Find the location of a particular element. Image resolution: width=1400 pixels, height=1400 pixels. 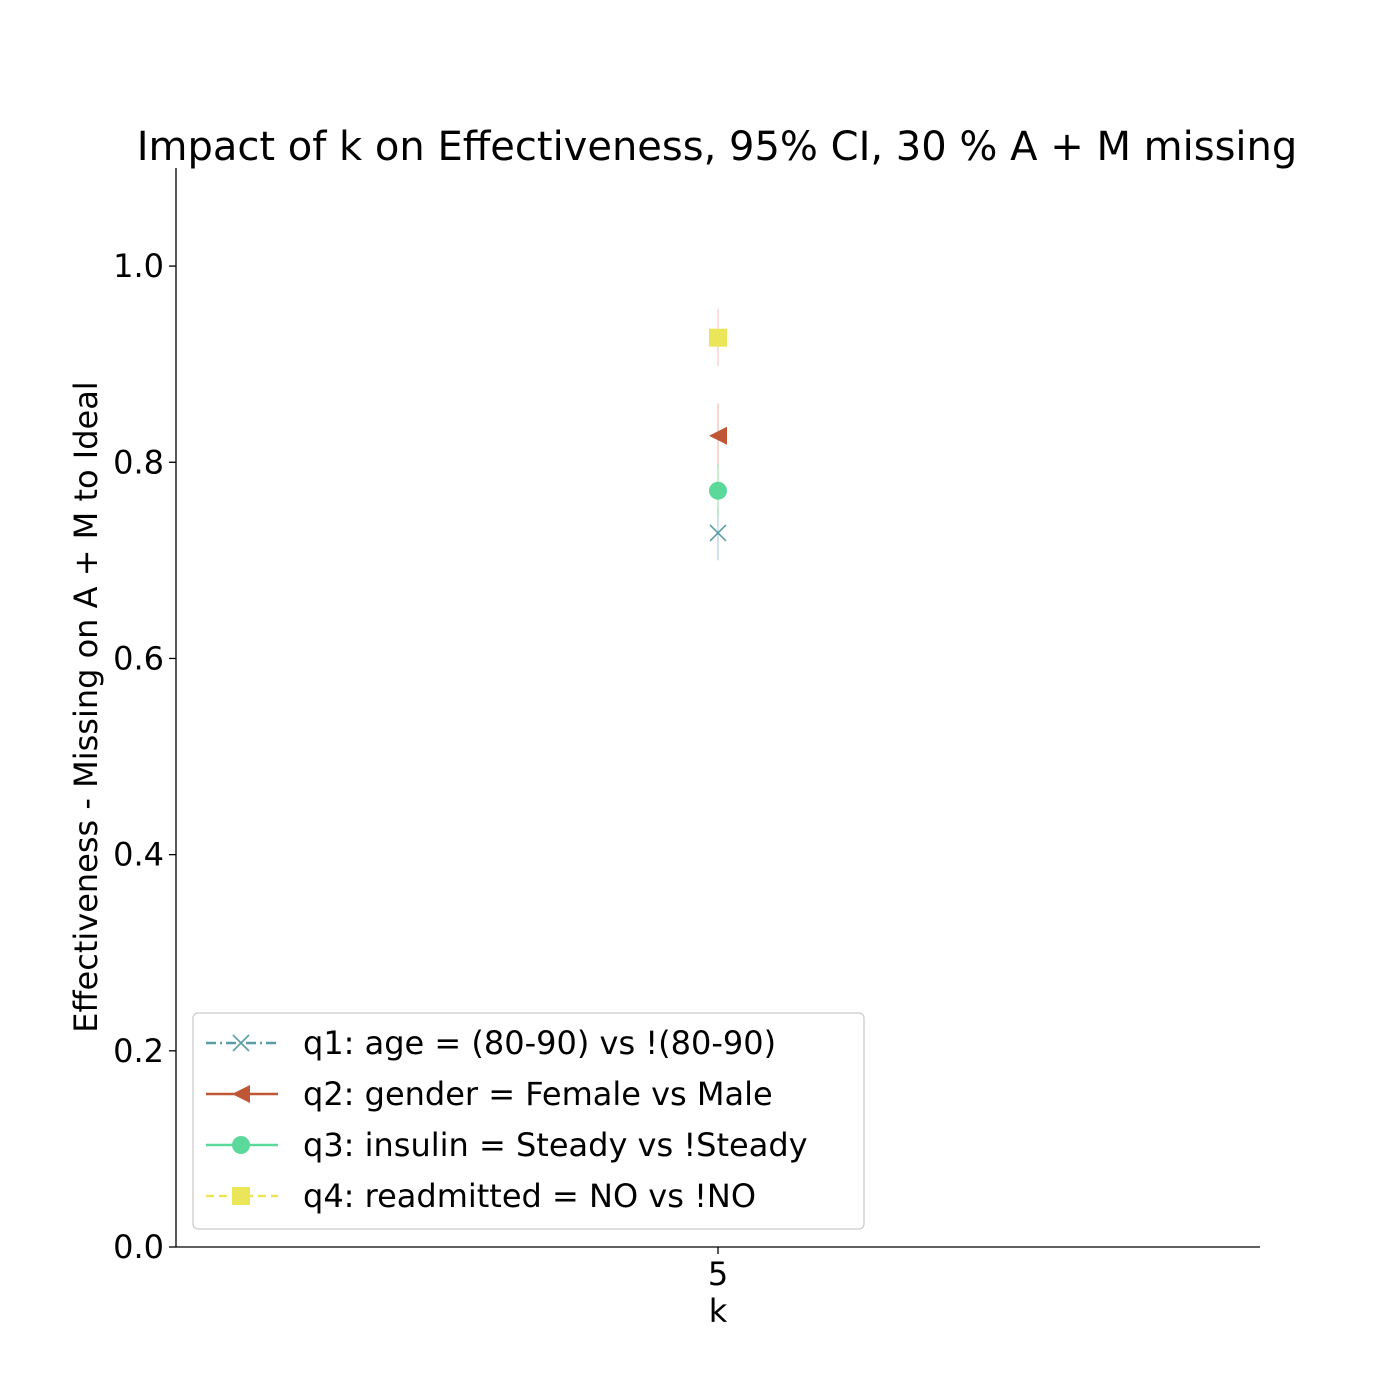

y-tick-label: 0.8 is located at coordinates (138, 462).